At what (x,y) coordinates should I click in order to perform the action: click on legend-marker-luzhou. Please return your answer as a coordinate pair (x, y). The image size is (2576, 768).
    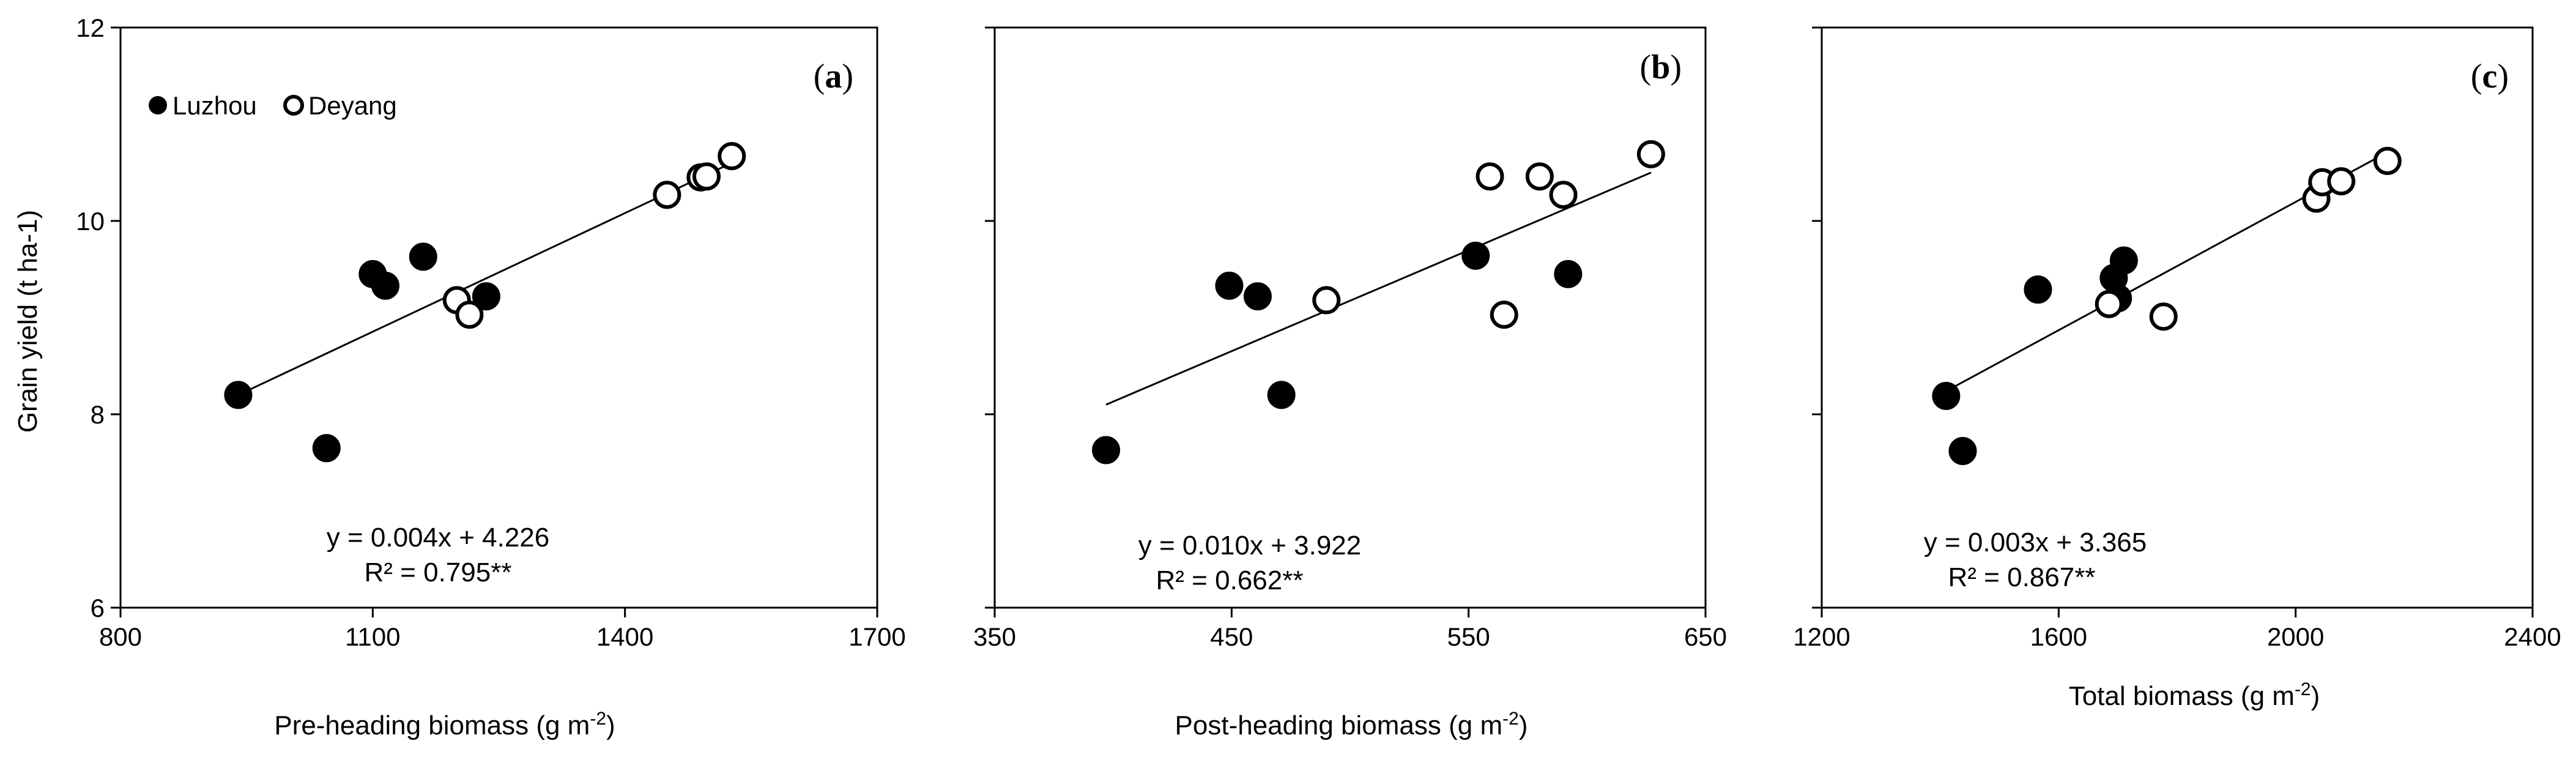
    Looking at the image, I should click on (158, 105).